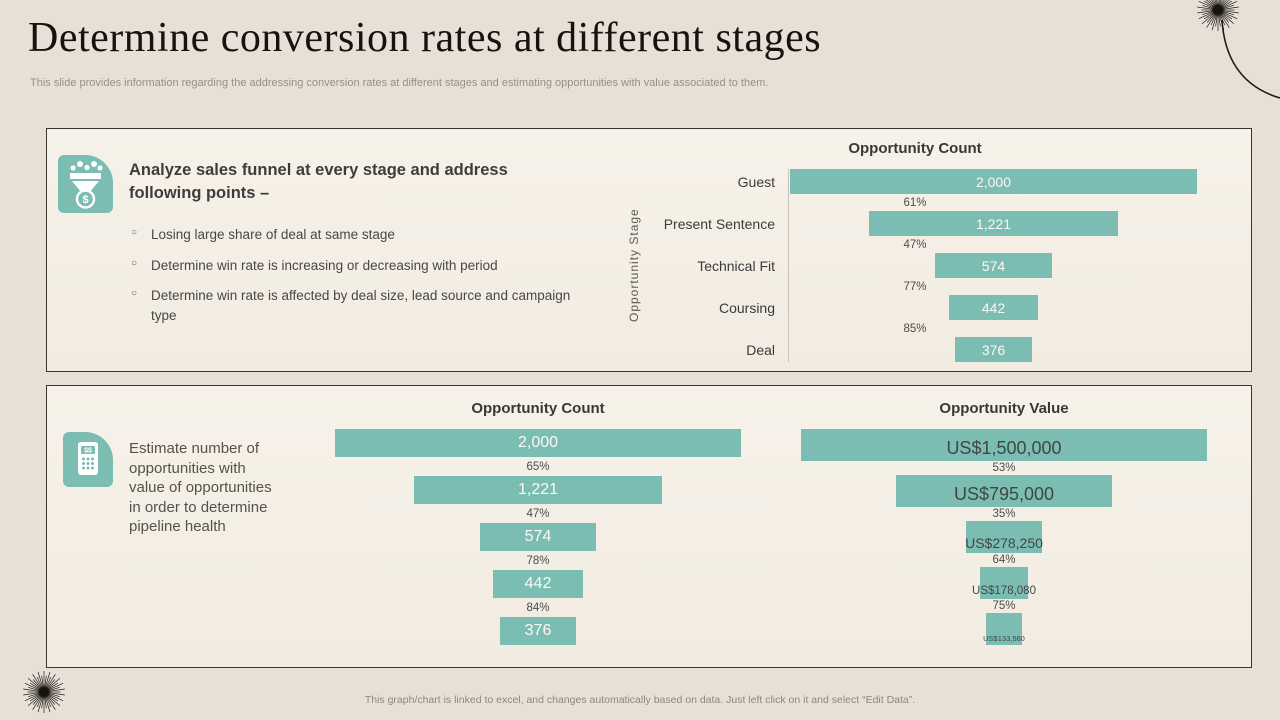 Image resolution: width=1280 pixels, height=720 pixels. Describe the element at coordinates (1238, 49) in the screenshot. I see `dandelion-decoration-top-right` at that location.